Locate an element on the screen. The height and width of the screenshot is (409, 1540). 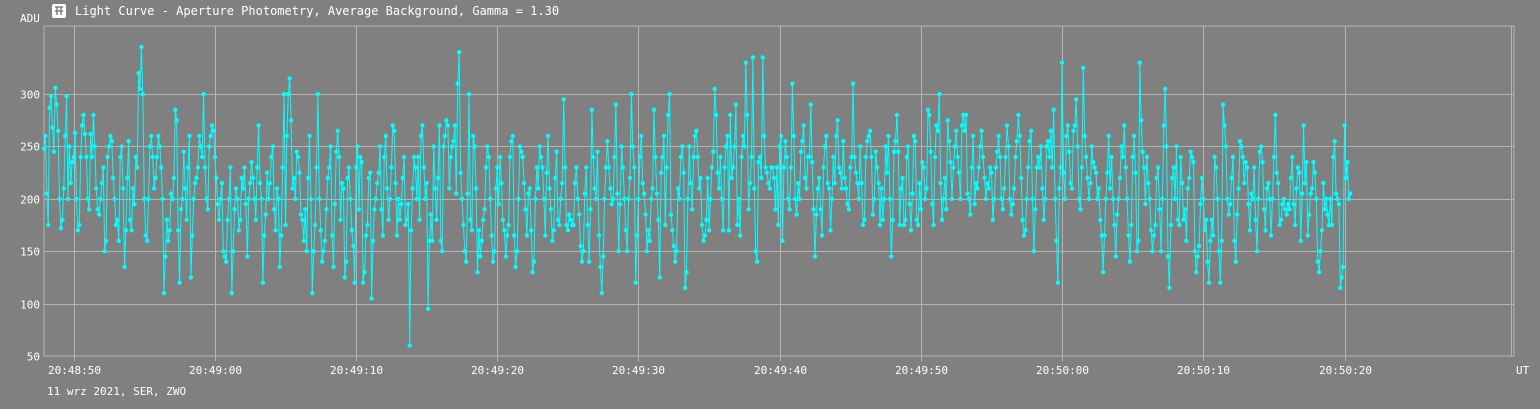
y-tick-label: 50 is located at coordinates (33, 357).